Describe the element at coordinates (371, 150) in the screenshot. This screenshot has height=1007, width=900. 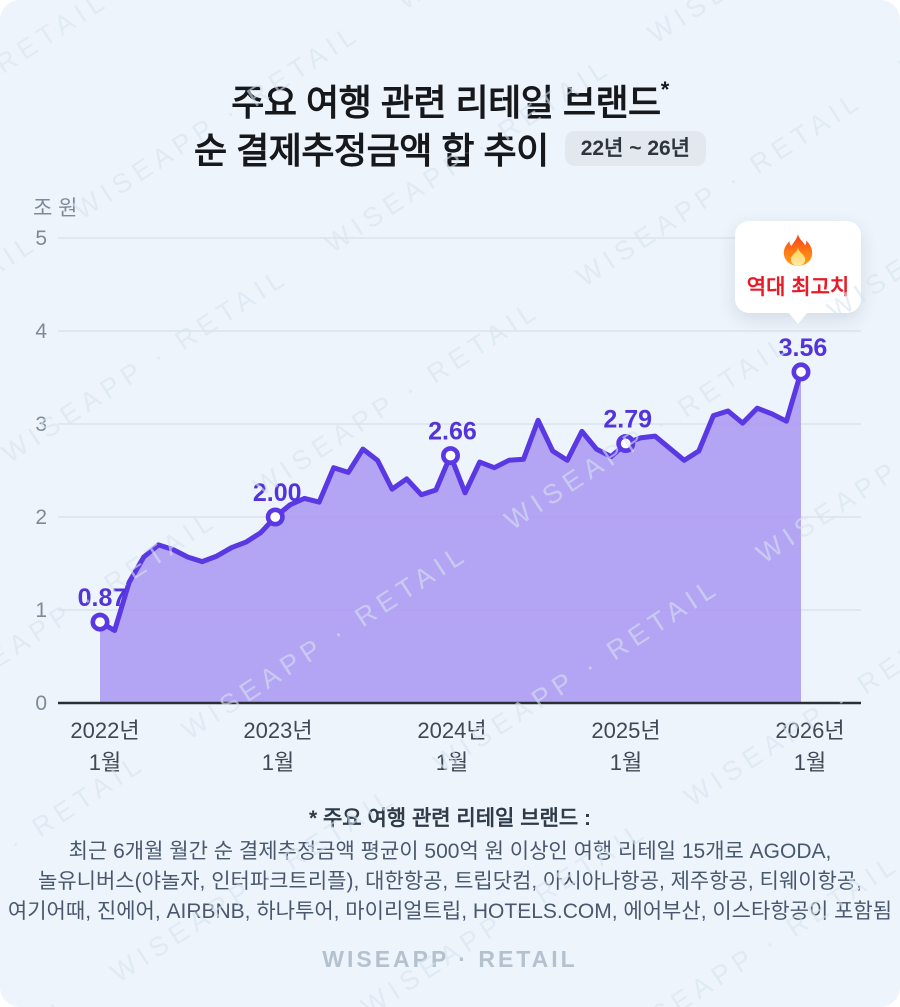
I see `chart-title-line2: 순 결제추정금액 합 추이` at that location.